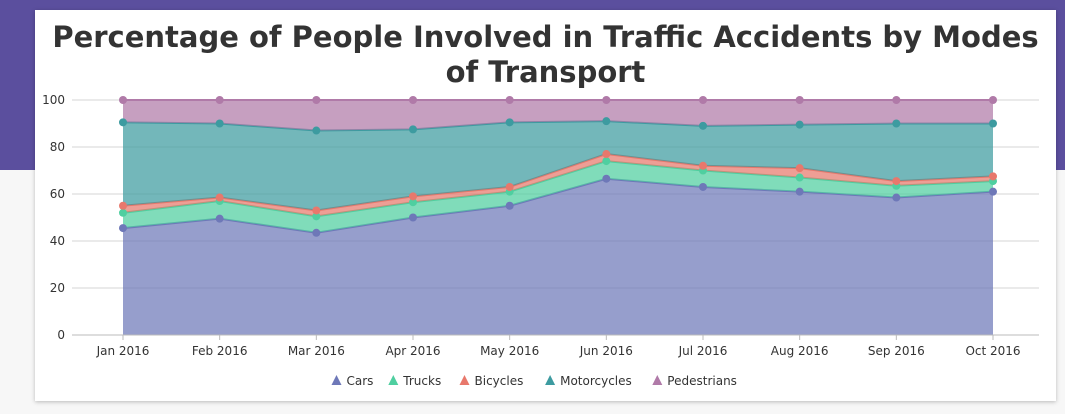 This screenshot has height=414, width=1065. I want to click on area-trucks, so click(558, 197).